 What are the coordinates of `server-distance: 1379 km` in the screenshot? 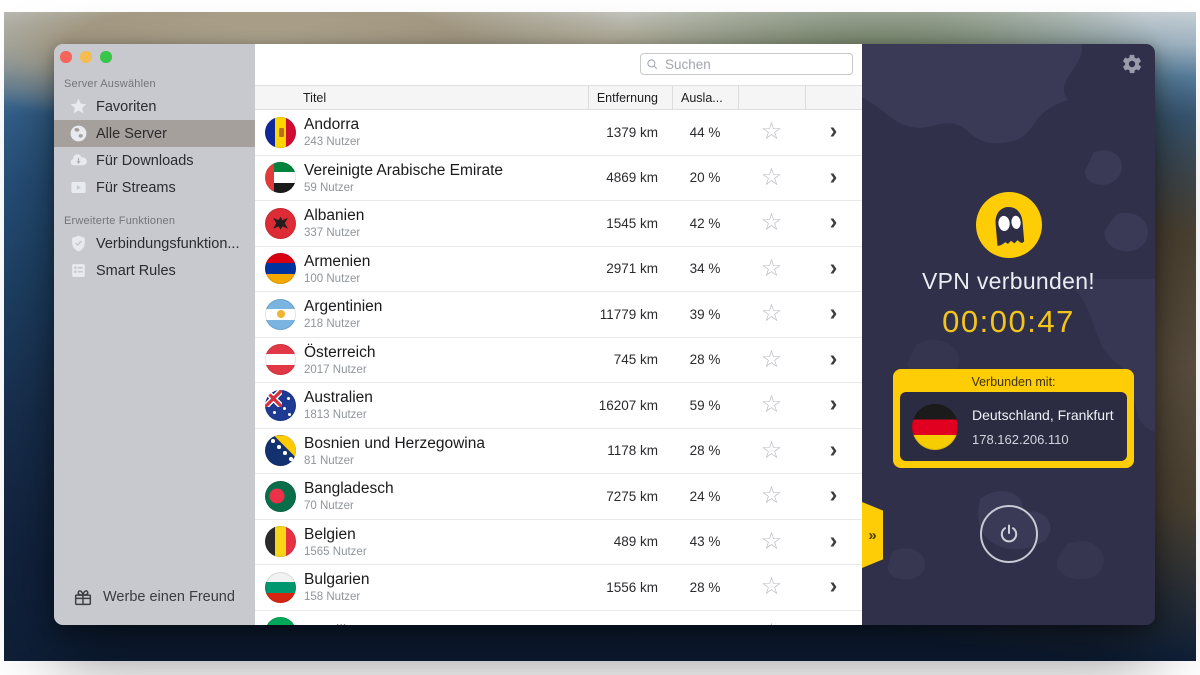 It's located at (632, 132).